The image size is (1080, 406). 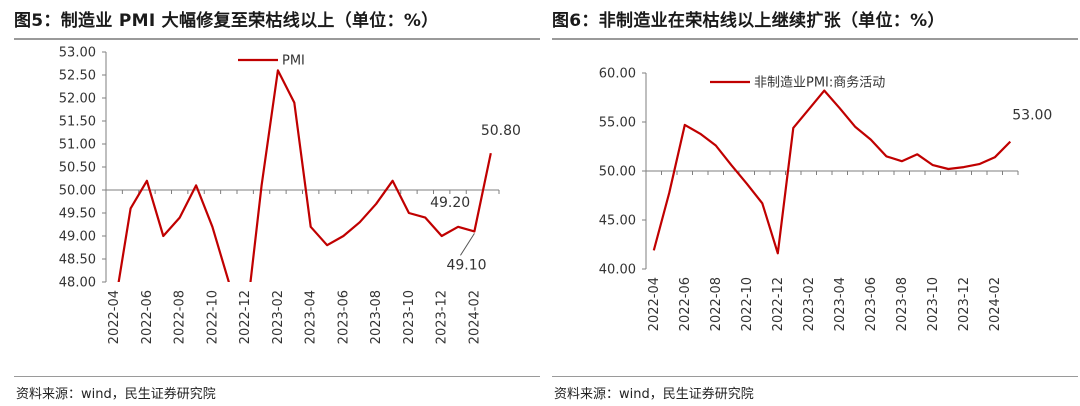 I want to click on y-tick-label: 40.00, so click(x=617, y=270).